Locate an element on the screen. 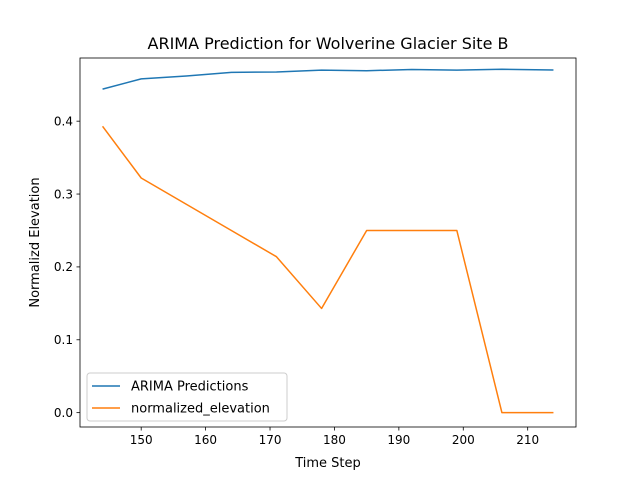  x-tick-label: 210 is located at coordinates (527, 440).